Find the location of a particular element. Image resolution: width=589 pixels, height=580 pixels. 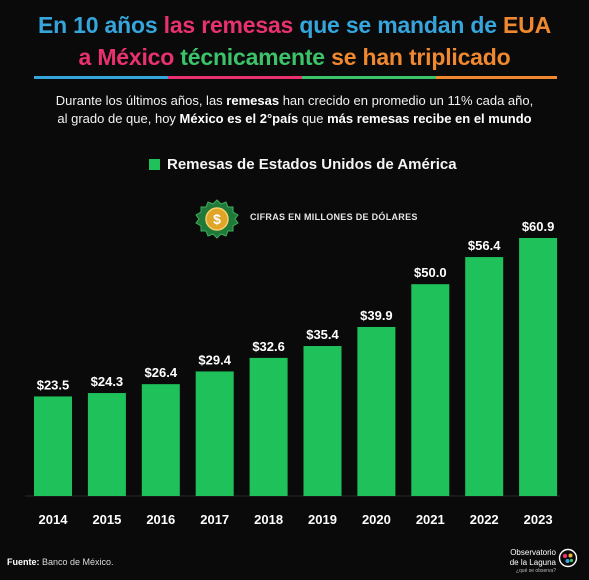

title-rule-orange is located at coordinates (496, 77).